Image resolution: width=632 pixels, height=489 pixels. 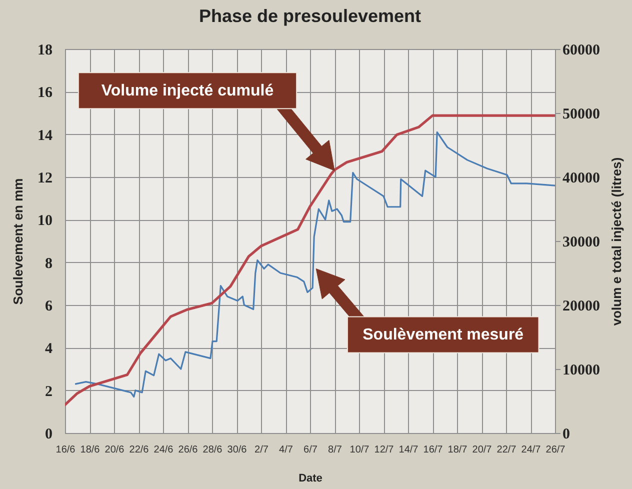 What do you see at coordinates (458, 450) in the screenshot?
I see `x-tick-label: 18/7` at bounding box center [458, 450].